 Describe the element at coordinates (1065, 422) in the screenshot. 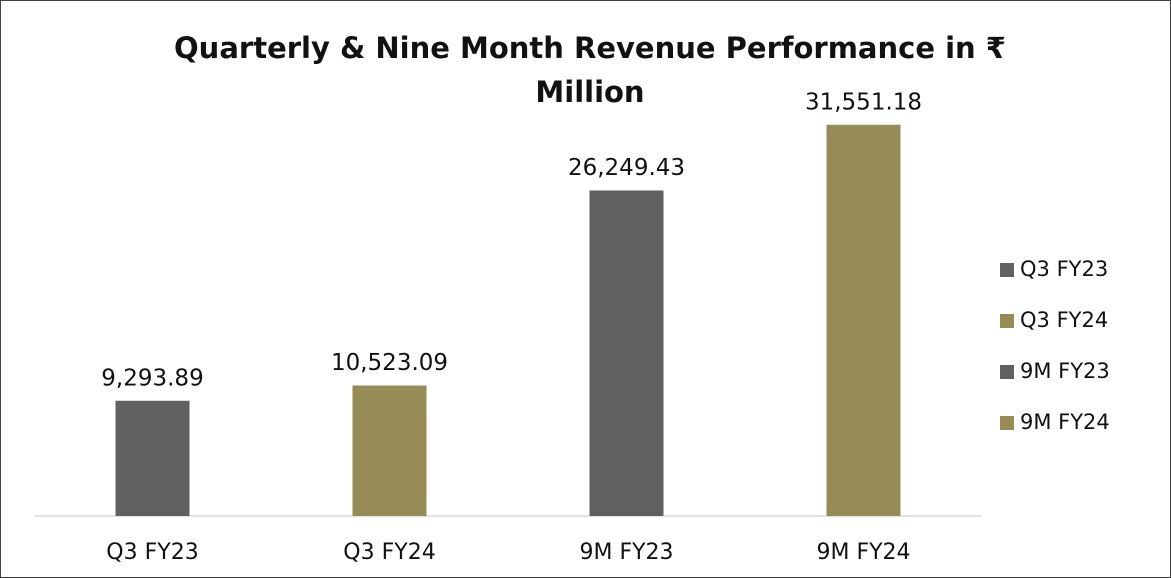

I see `legend-label: 9M FY24` at that location.